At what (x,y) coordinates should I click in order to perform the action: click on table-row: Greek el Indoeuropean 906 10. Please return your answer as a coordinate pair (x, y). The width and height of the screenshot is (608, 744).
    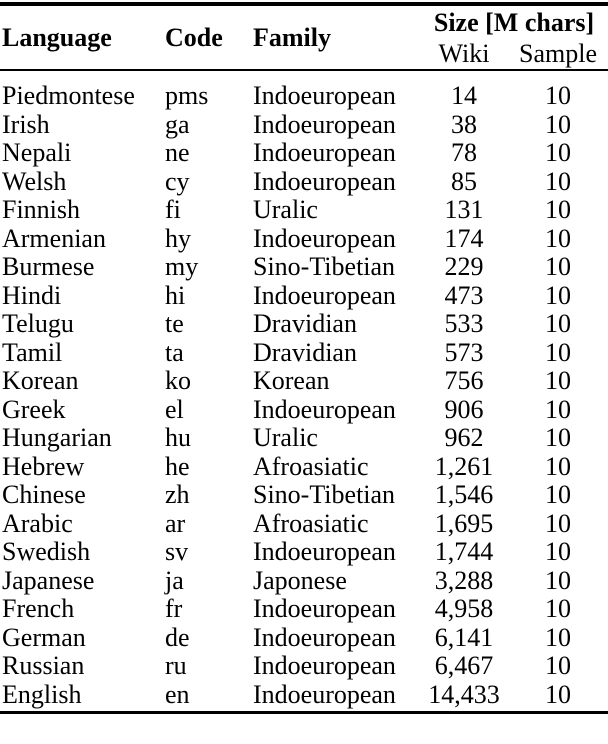
    Looking at the image, I should click on (304, 409).